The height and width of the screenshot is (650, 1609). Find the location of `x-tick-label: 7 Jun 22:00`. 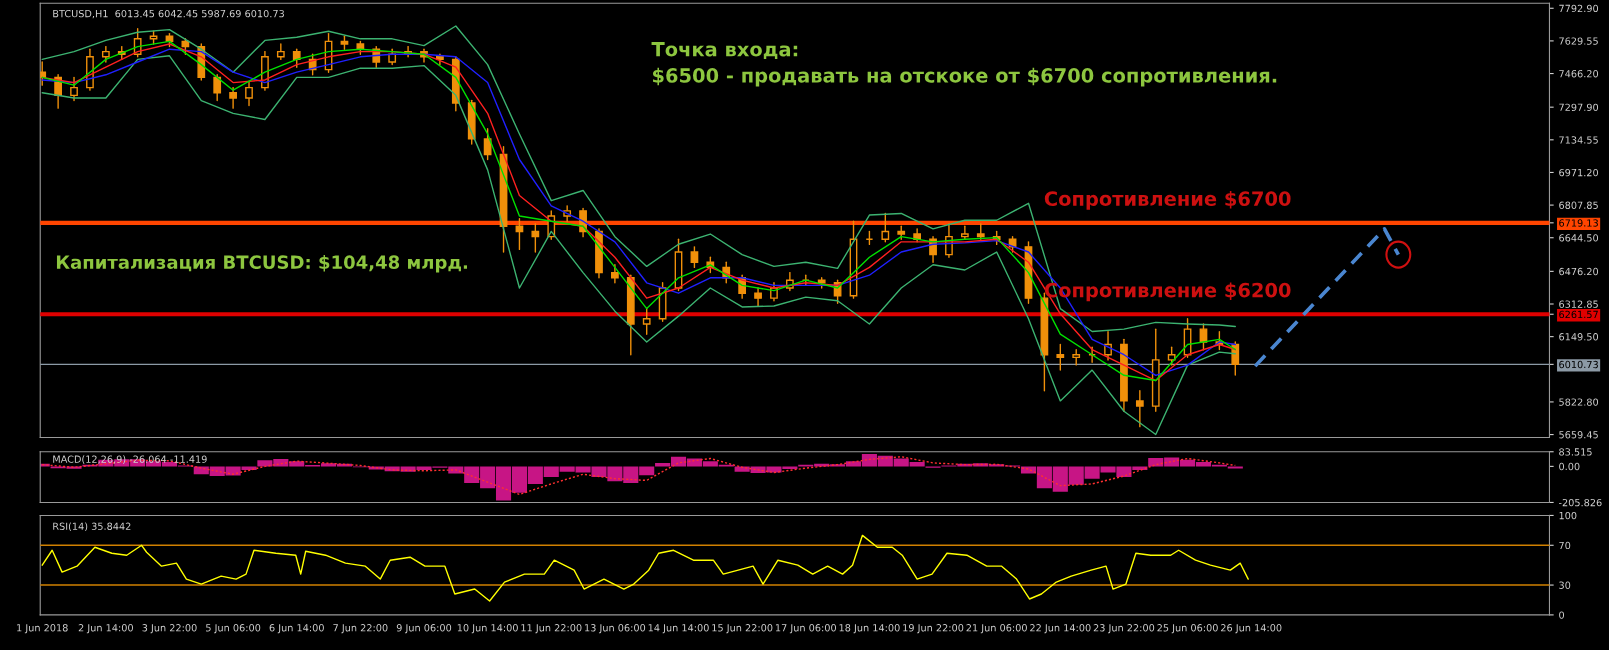

x-tick-label: 7 Jun 22:00 is located at coordinates (360, 629).